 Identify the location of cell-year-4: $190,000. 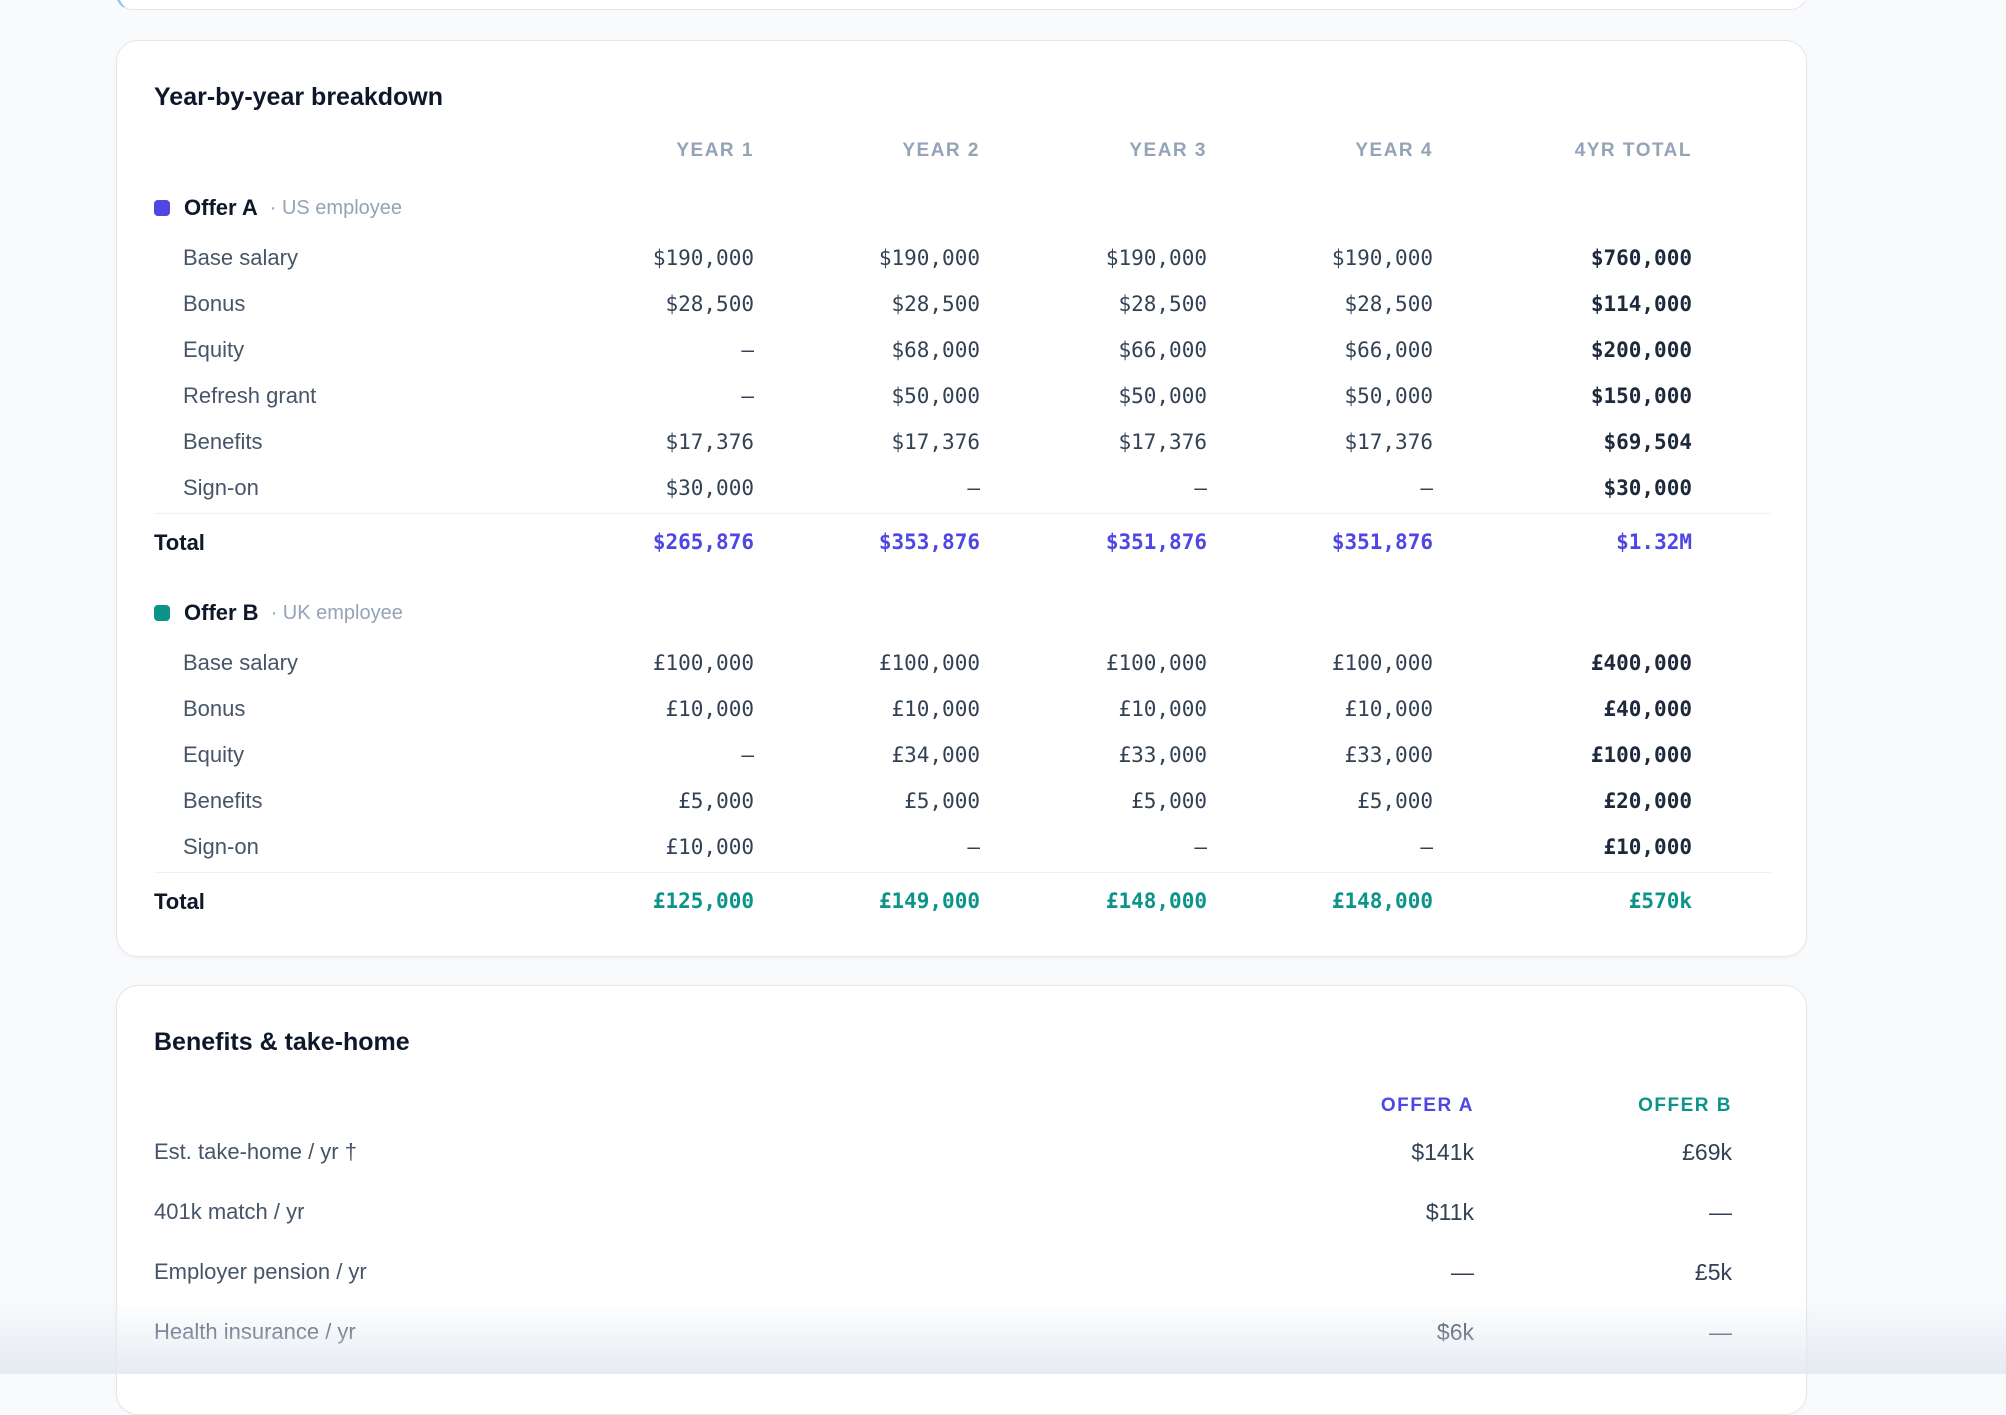
(1382, 258).